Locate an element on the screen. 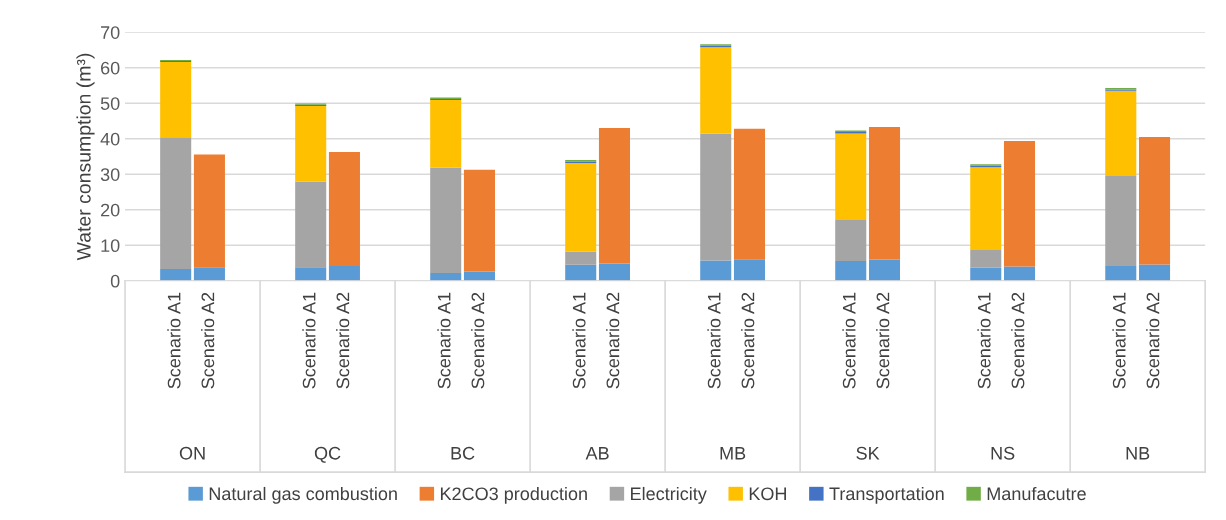  y-tick-label: 70 is located at coordinates (110, 32).